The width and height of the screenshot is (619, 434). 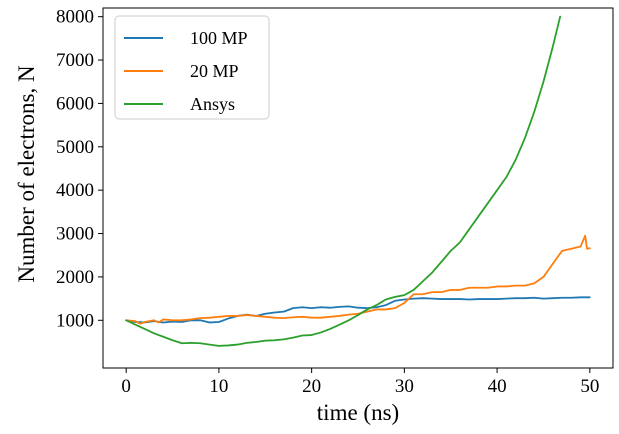 What do you see at coordinates (360, 382) in the screenshot?
I see `x-axis: 0 10 20 30 40 50` at bounding box center [360, 382].